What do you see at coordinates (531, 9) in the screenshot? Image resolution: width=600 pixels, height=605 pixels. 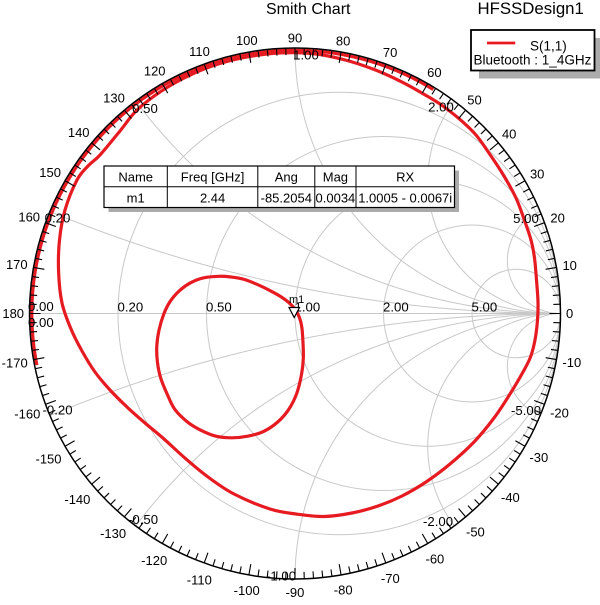 I see `svg-text: HFSSDesign1` at bounding box center [531, 9].